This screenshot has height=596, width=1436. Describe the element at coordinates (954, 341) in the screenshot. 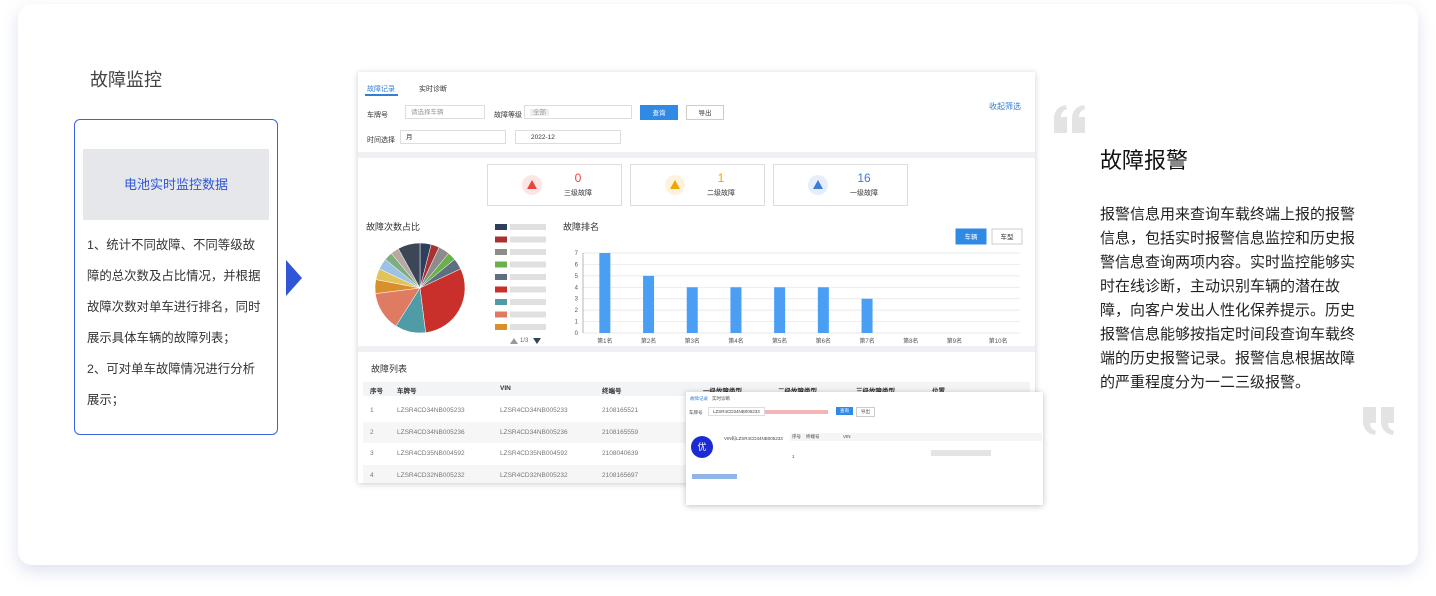

I see `x-tick-label: 第9名` at that location.